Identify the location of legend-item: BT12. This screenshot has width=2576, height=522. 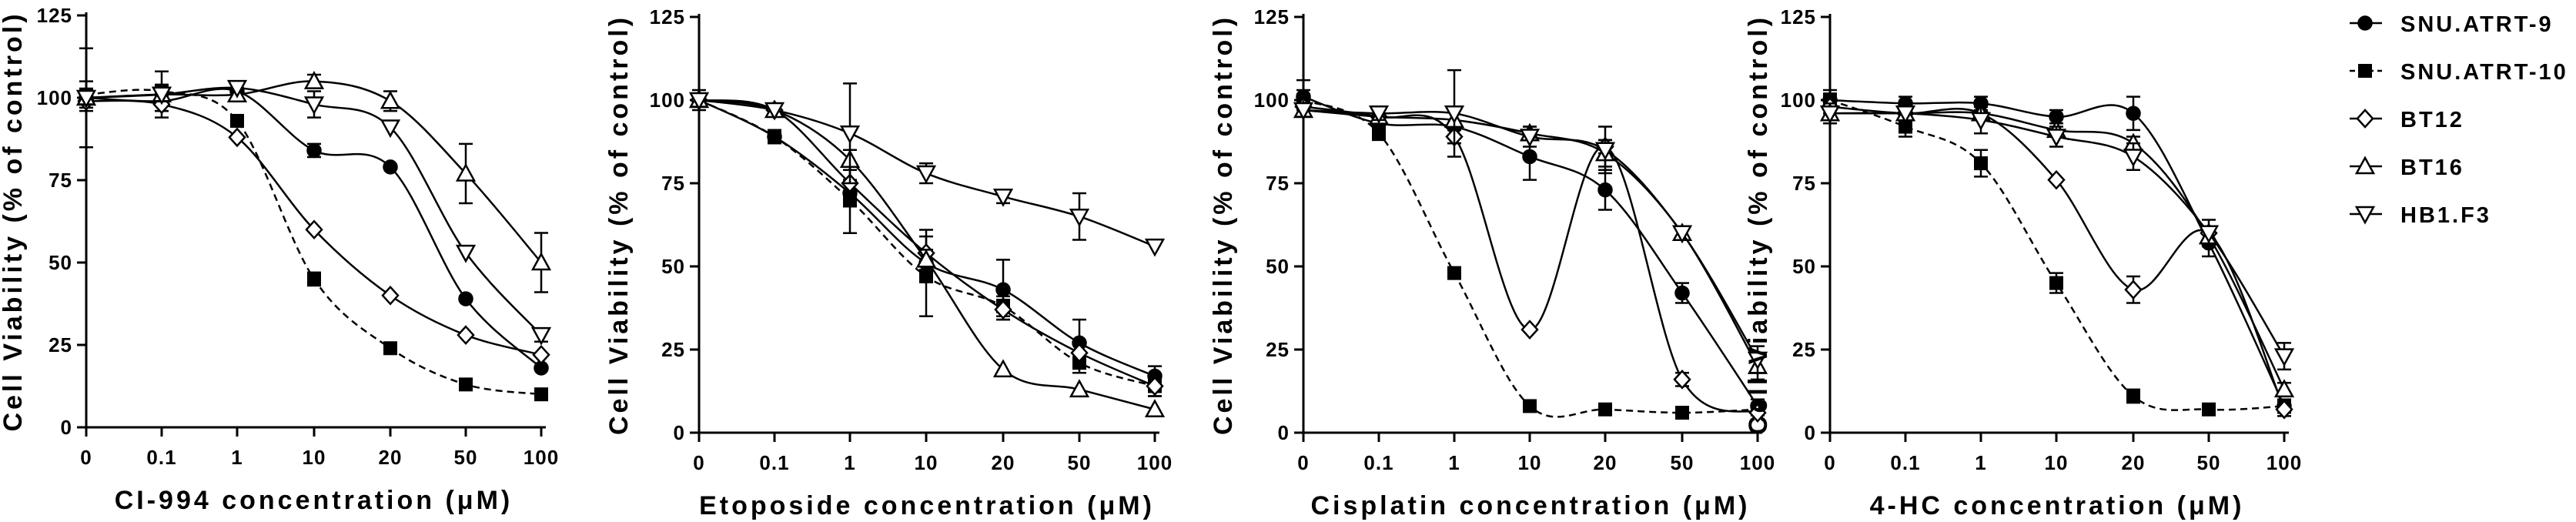
(2407, 120).